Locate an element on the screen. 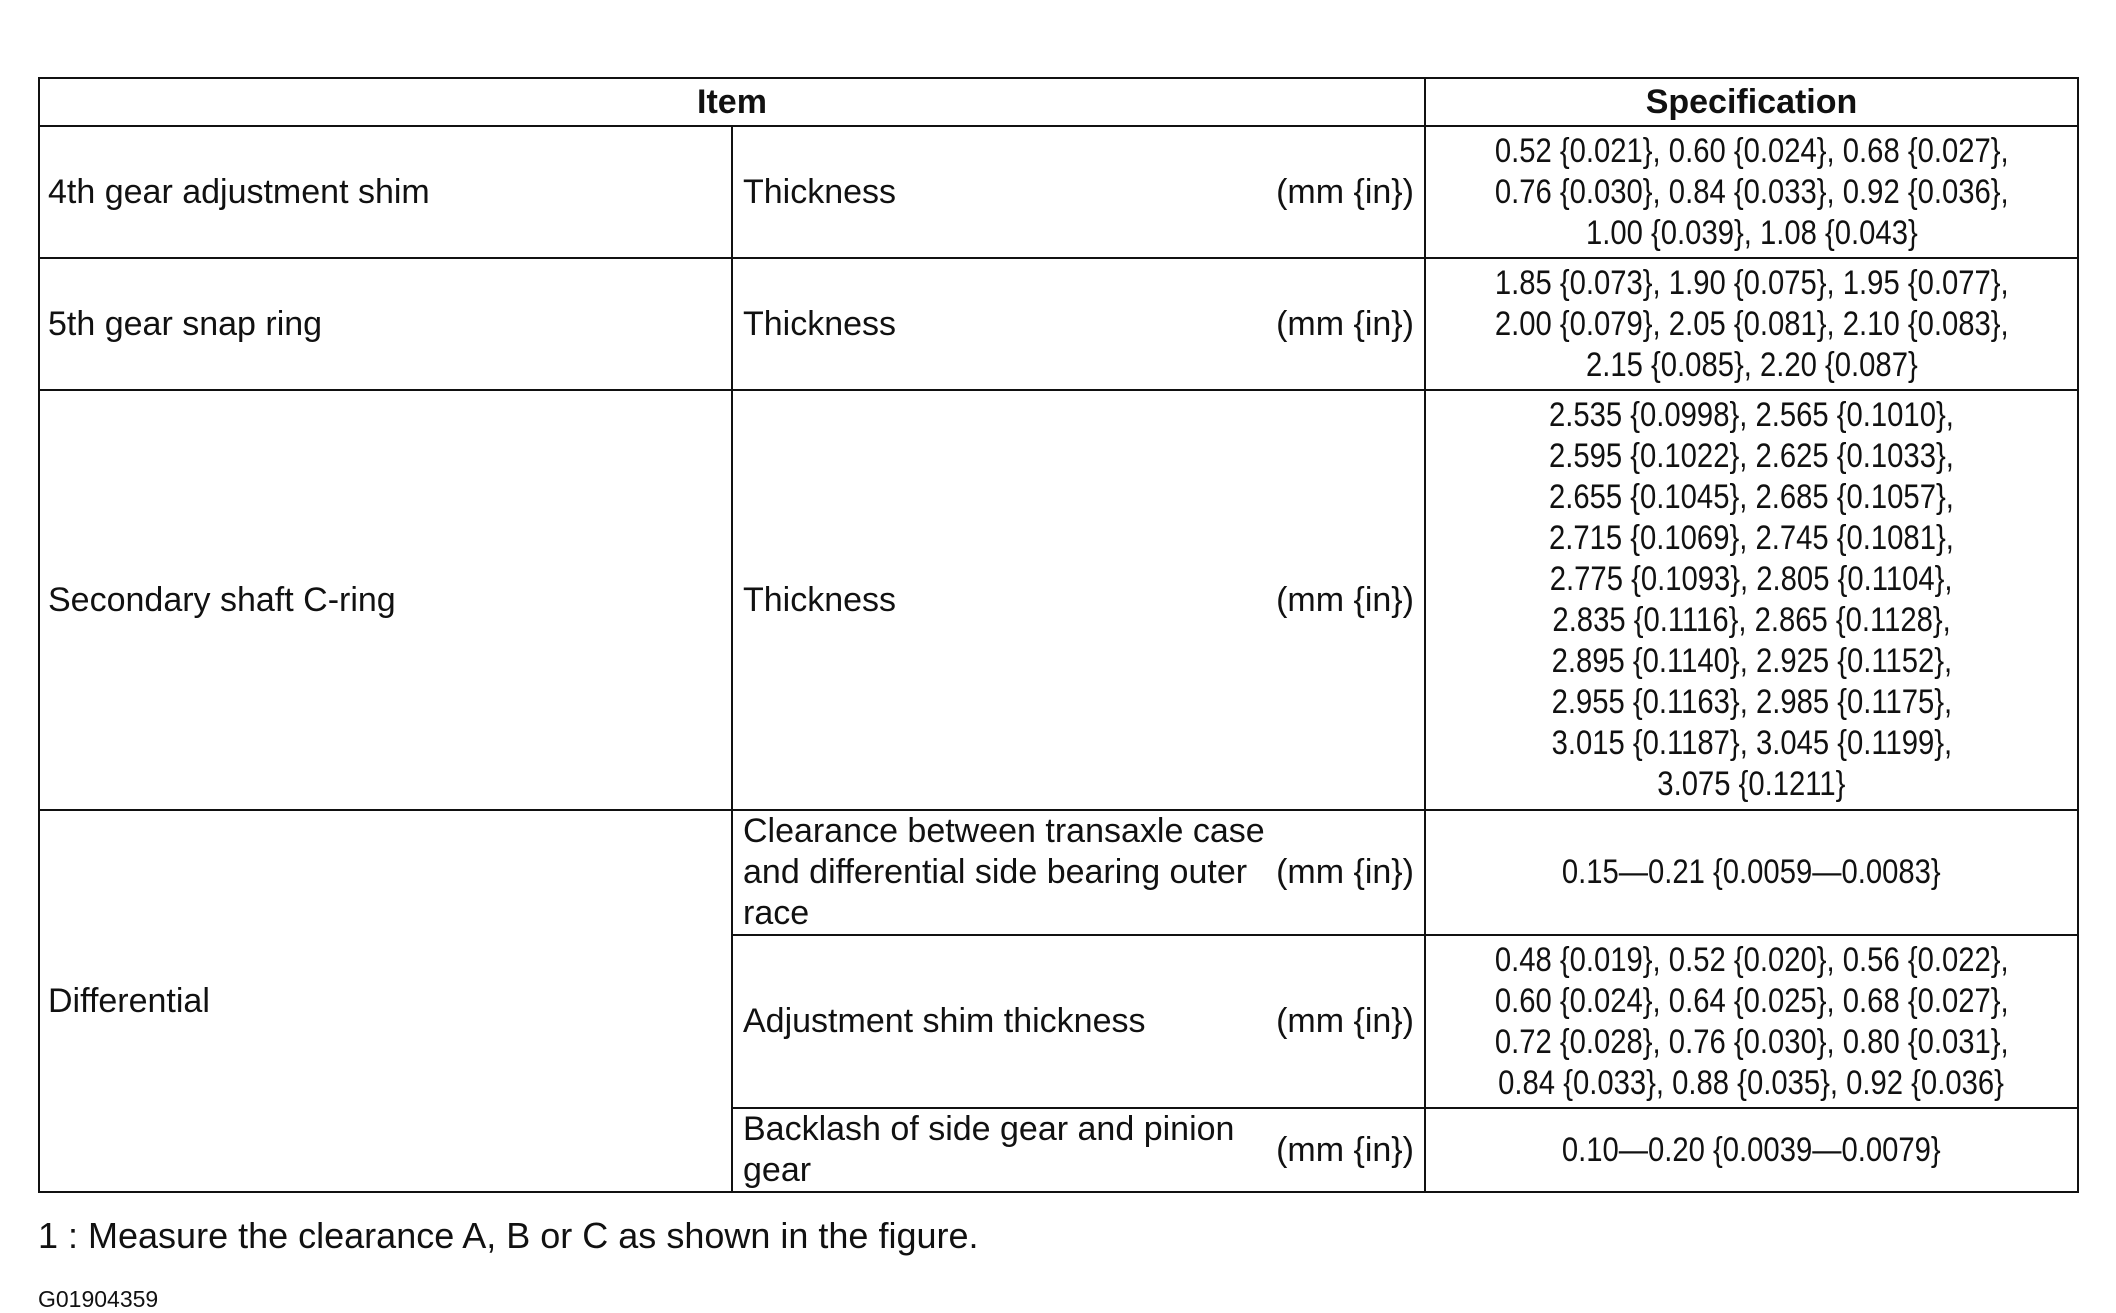 The image size is (2116, 1313). item-label: Backlash of side gear and pinion gear is located at coordinates (989, 1149).